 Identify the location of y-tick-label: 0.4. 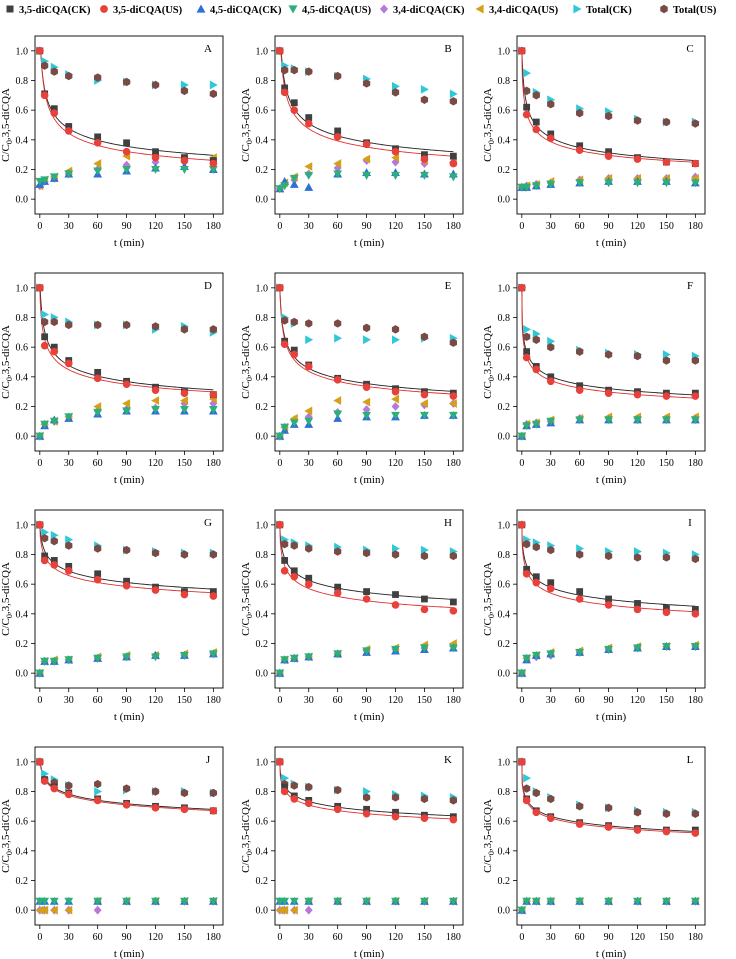
(504, 851).